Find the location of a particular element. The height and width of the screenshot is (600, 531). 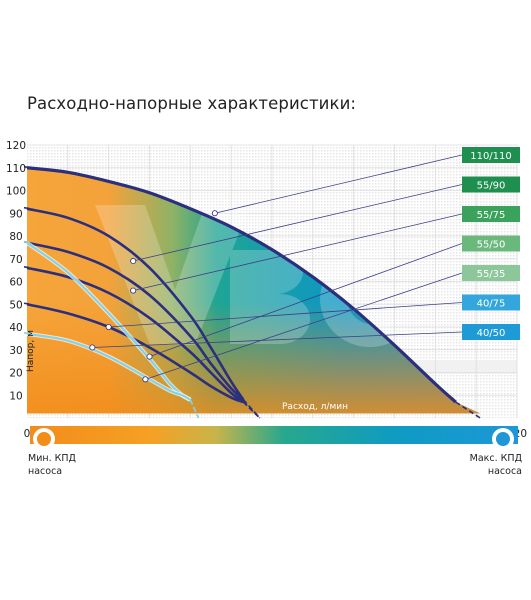

y-tick-label: 60 is located at coordinates (15, 283).